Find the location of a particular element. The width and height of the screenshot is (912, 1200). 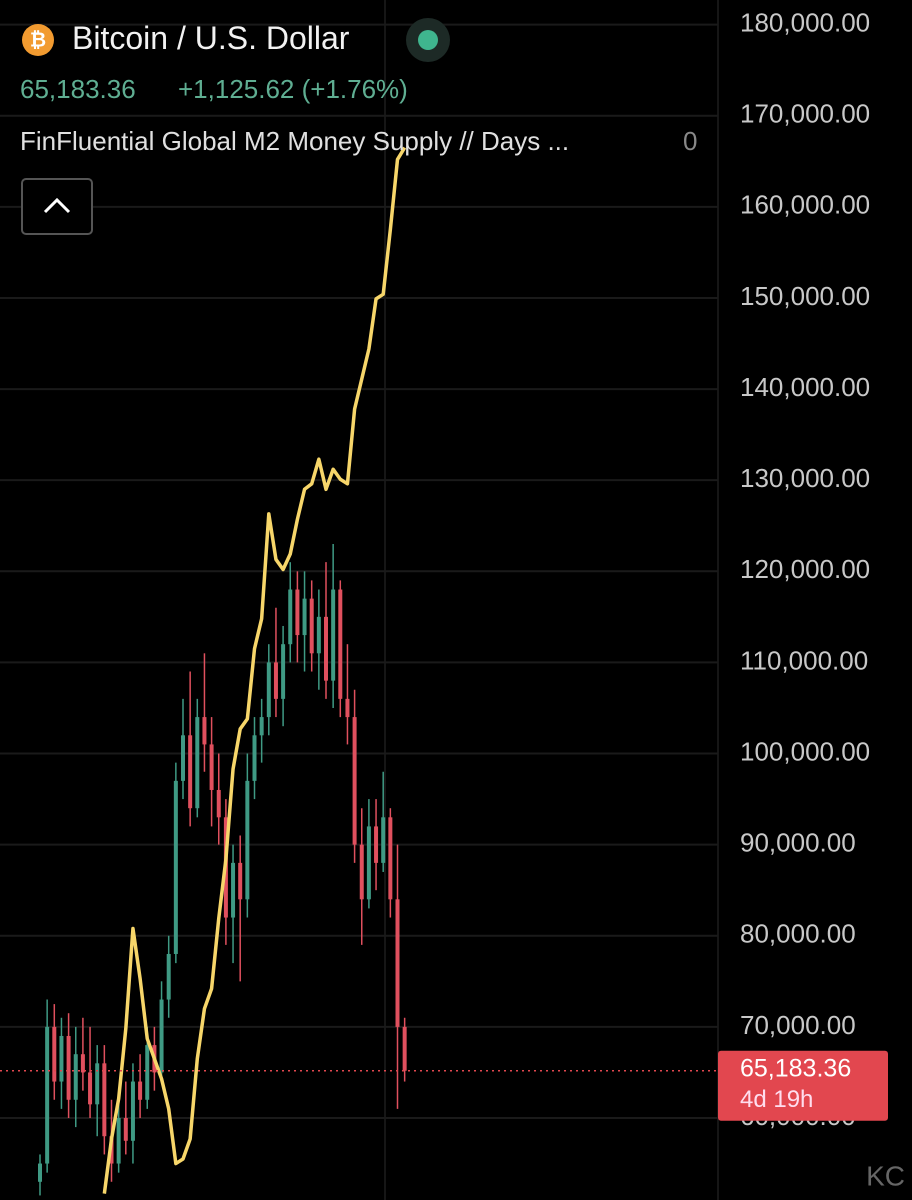

last-price: 65,183.36 is located at coordinates (78, 89).